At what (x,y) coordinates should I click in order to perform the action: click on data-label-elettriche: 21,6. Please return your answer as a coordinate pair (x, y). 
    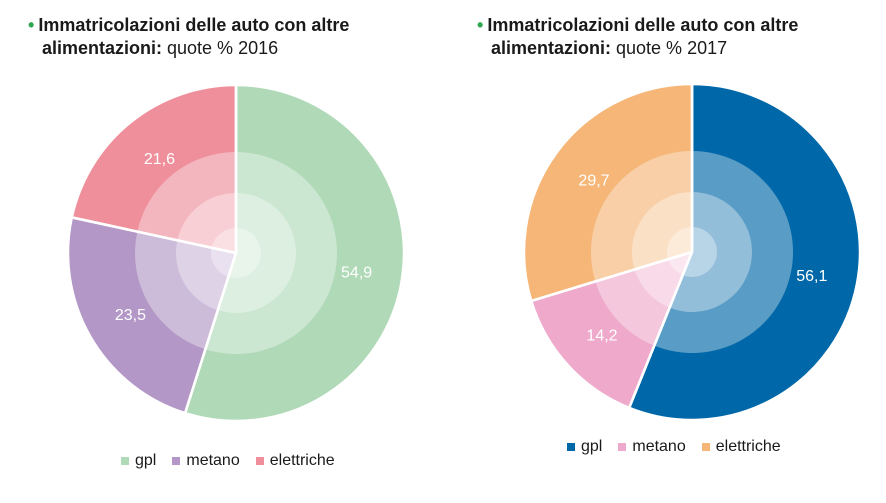
    Looking at the image, I should click on (159, 159).